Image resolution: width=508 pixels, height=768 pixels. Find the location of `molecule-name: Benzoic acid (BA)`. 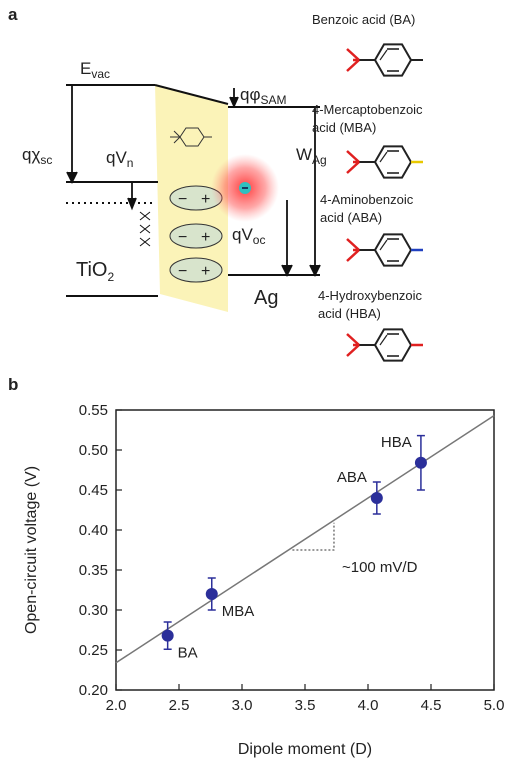

molecule-name: Benzoic acid (BA) is located at coordinates (363, 19).